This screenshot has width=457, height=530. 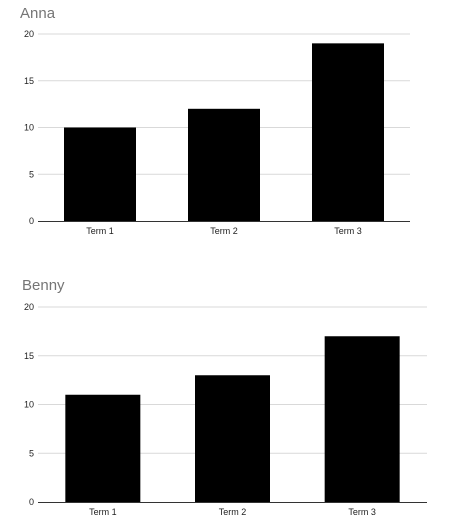 What do you see at coordinates (38, 13) in the screenshot?
I see `chart-title: Anna` at bounding box center [38, 13].